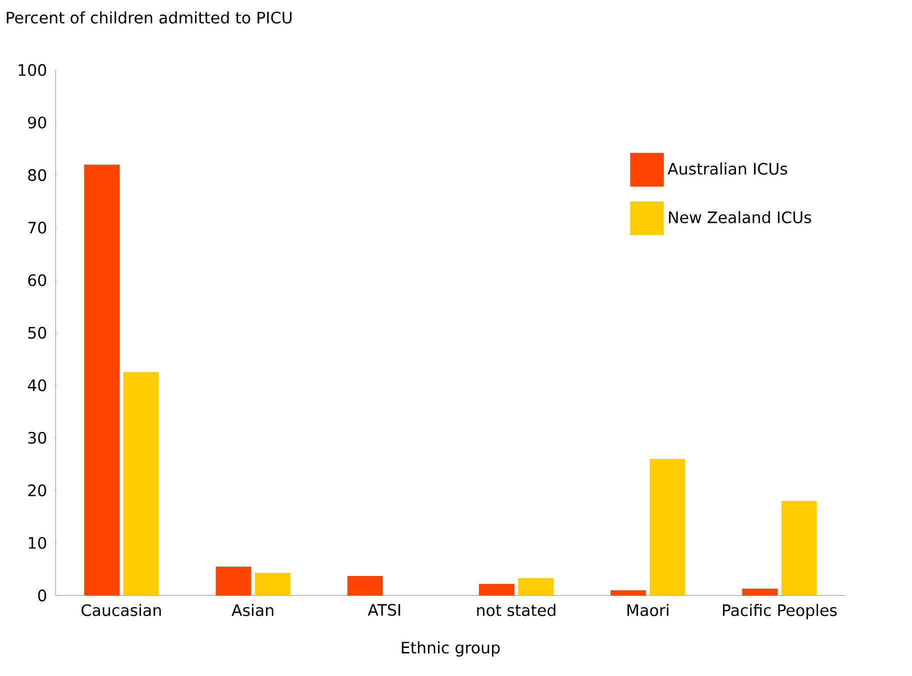  I want to click on y-tick-label: 90, so click(37, 122).